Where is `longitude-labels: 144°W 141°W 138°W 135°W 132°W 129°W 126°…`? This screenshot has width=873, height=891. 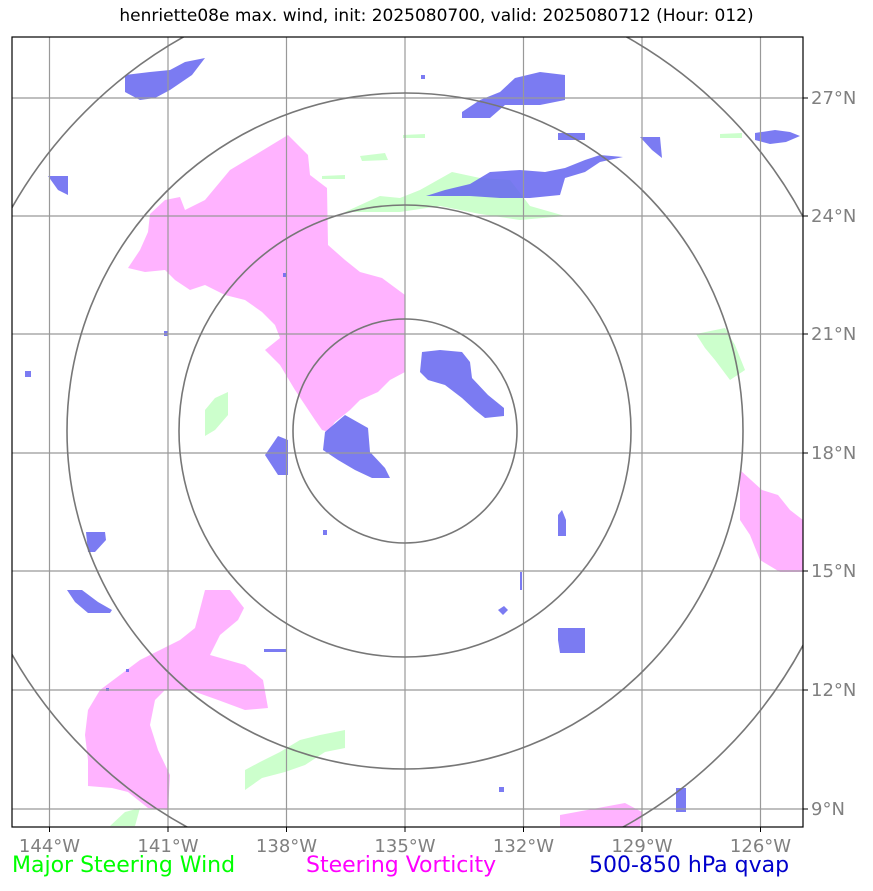
longitude-labels: 144°W 141°W 138°W 135°W 132°W 129°W 126°… is located at coordinates (405, 846).